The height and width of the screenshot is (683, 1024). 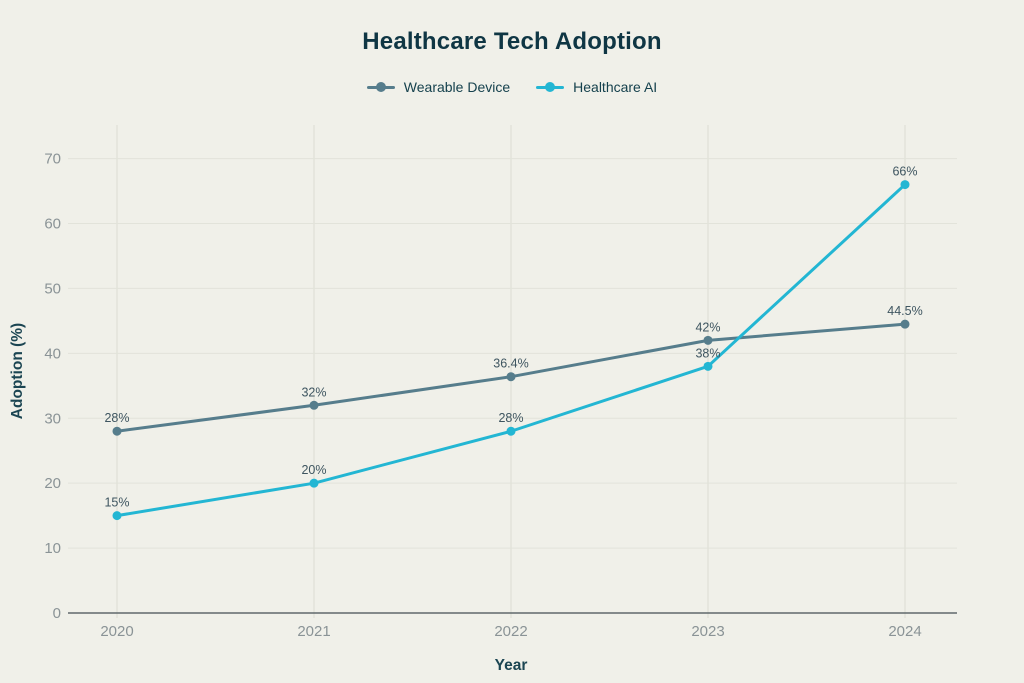 What do you see at coordinates (510, 364) in the screenshot?
I see `data-label: 36.4%` at bounding box center [510, 364].